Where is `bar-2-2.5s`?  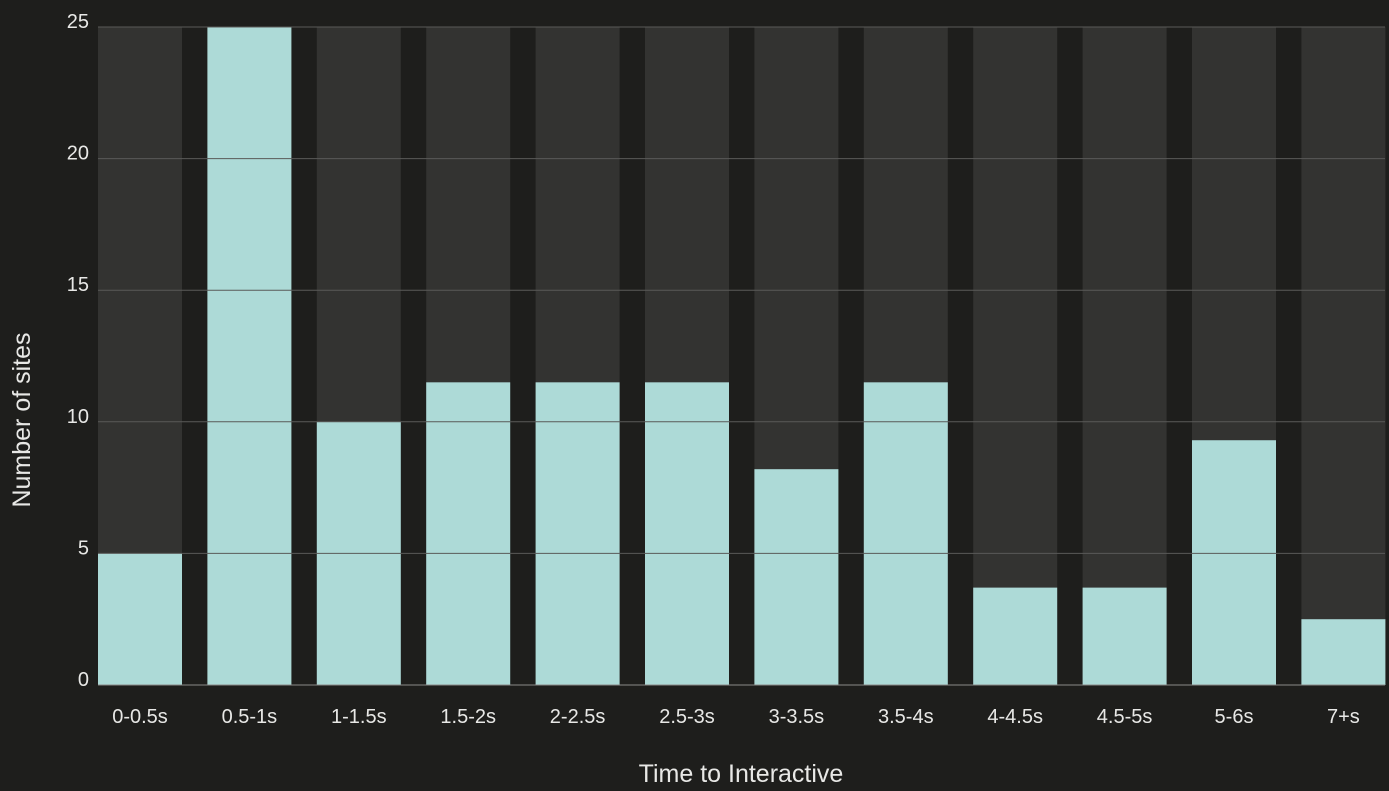 bar-2-2.5s is located at coordinates (577, 533).